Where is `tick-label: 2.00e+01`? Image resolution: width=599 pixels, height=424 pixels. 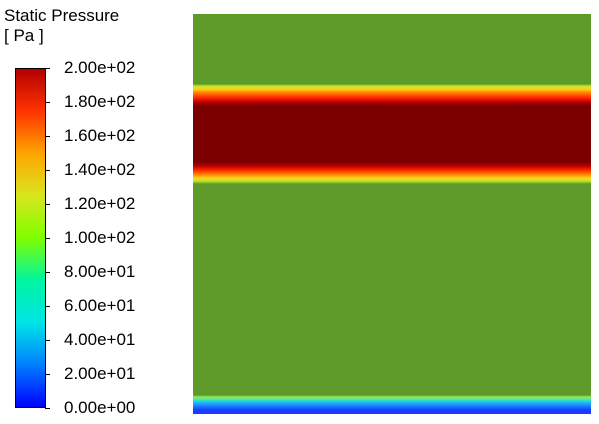
tick-label: 2.00e+01 is located at coordinates (100, 373).